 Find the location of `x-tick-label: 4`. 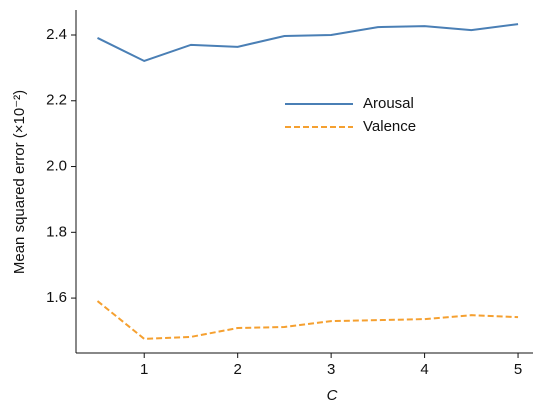

x-tick-label: 4 is located at coordinates (424, 369).